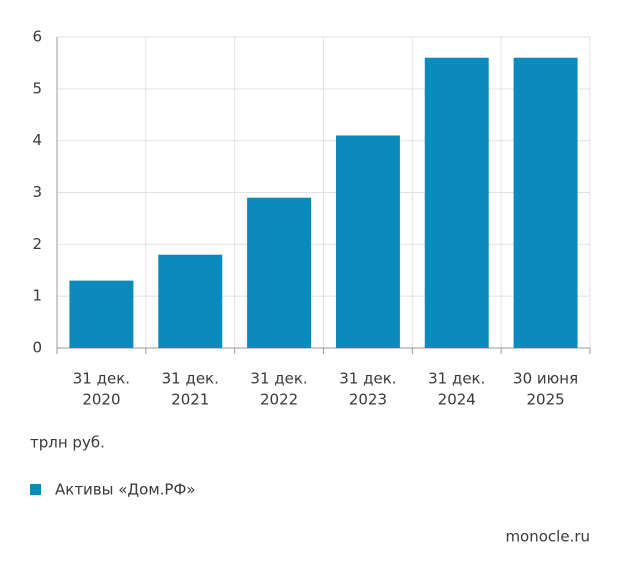 Image resolution: width=620 pixels, height=573 pixels. What do you see at coordinates (37, 348) in the screenshot?
I see `y-tick-label: 0` at bounding box center [37, 348].